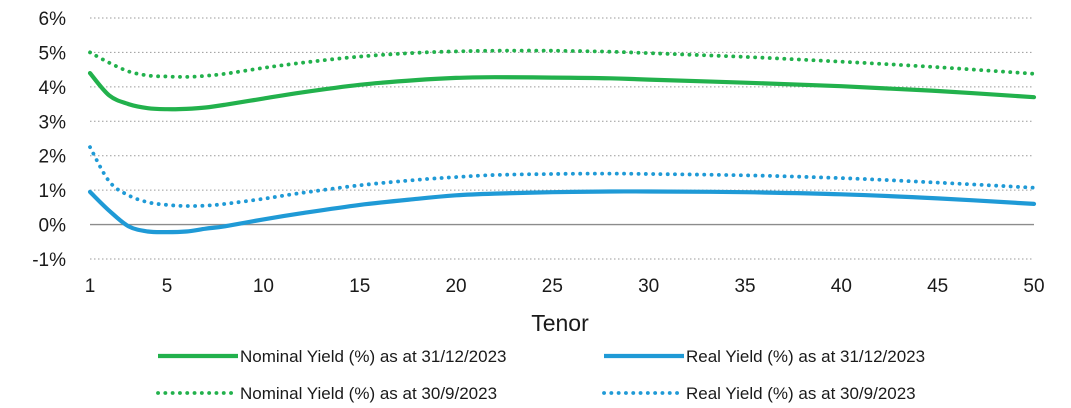  What do you see at coordinates (53, 157) in the screenshot?
I see `y-tick-label: 2%` at bounding box center [53, 157].